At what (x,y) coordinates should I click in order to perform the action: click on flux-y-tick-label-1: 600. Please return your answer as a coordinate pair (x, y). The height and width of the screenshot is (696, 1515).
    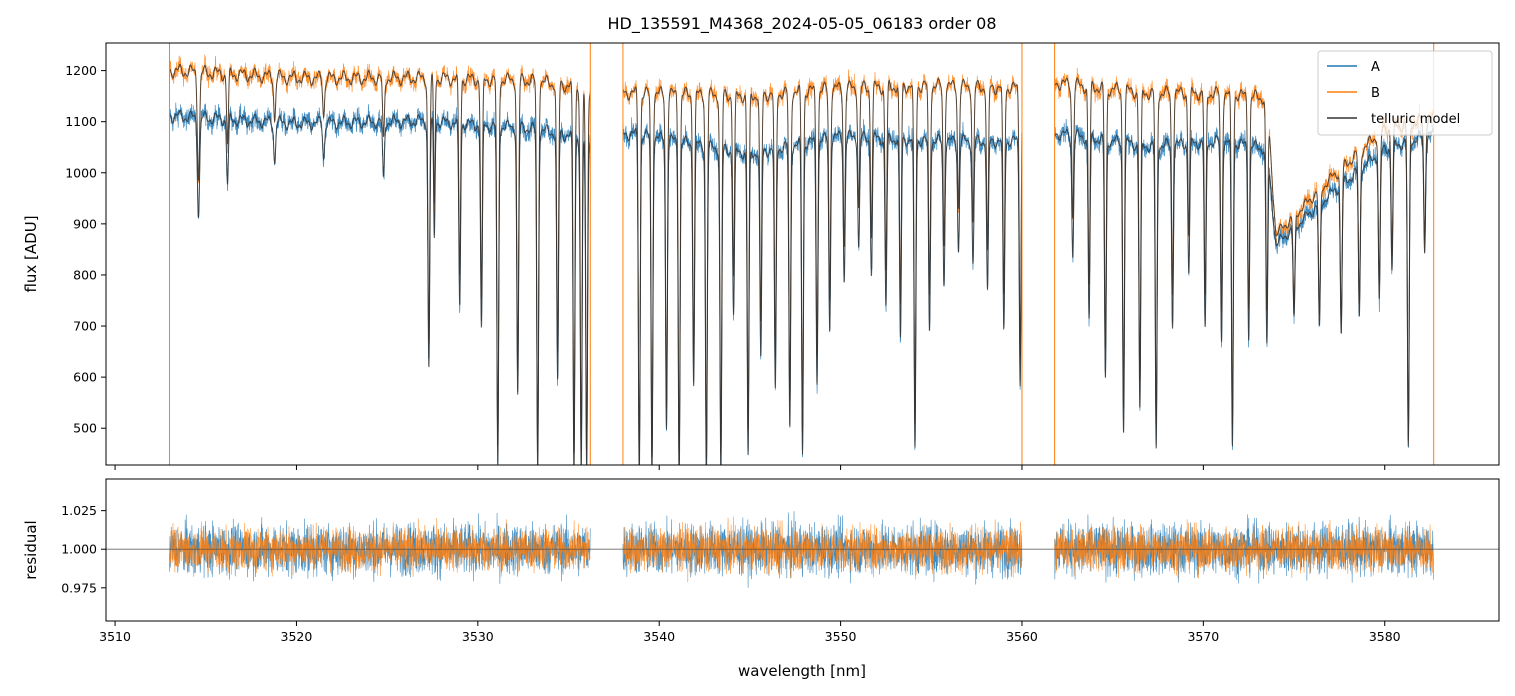
    Looking at the image, I should click on (85, 377).